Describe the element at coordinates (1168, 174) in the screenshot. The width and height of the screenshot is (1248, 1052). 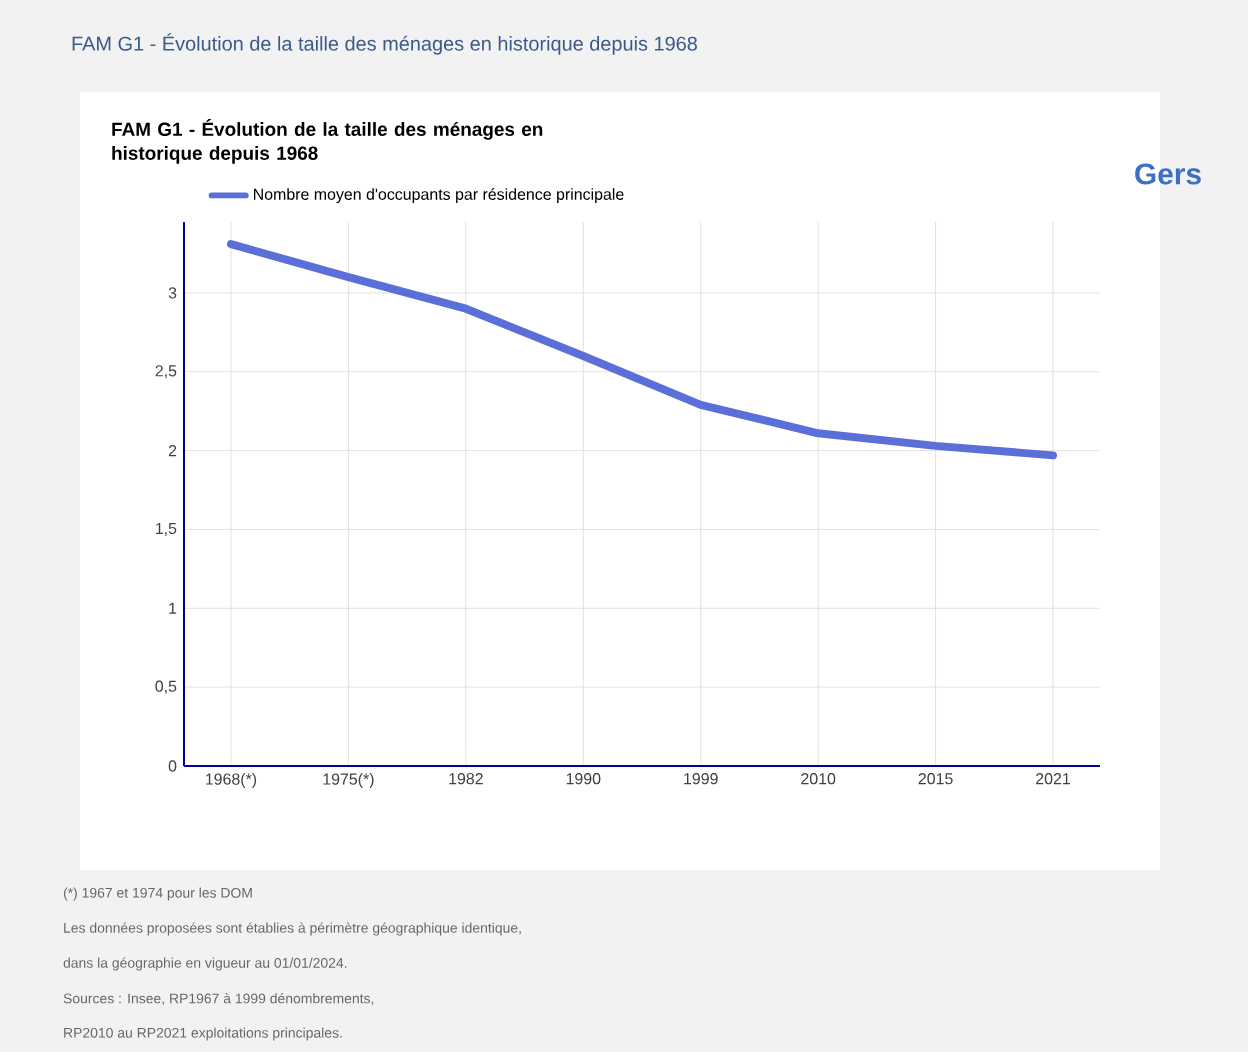
I see `text: Gers` at that location.